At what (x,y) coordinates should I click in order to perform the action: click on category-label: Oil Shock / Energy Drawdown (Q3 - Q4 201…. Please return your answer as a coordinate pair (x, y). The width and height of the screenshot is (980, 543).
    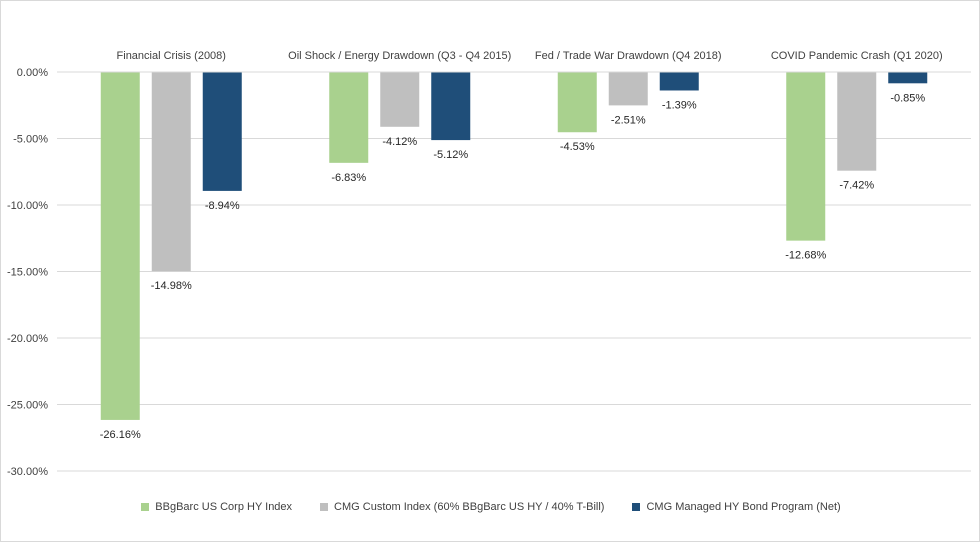
    Looking at the image, I should click on (399, 56).